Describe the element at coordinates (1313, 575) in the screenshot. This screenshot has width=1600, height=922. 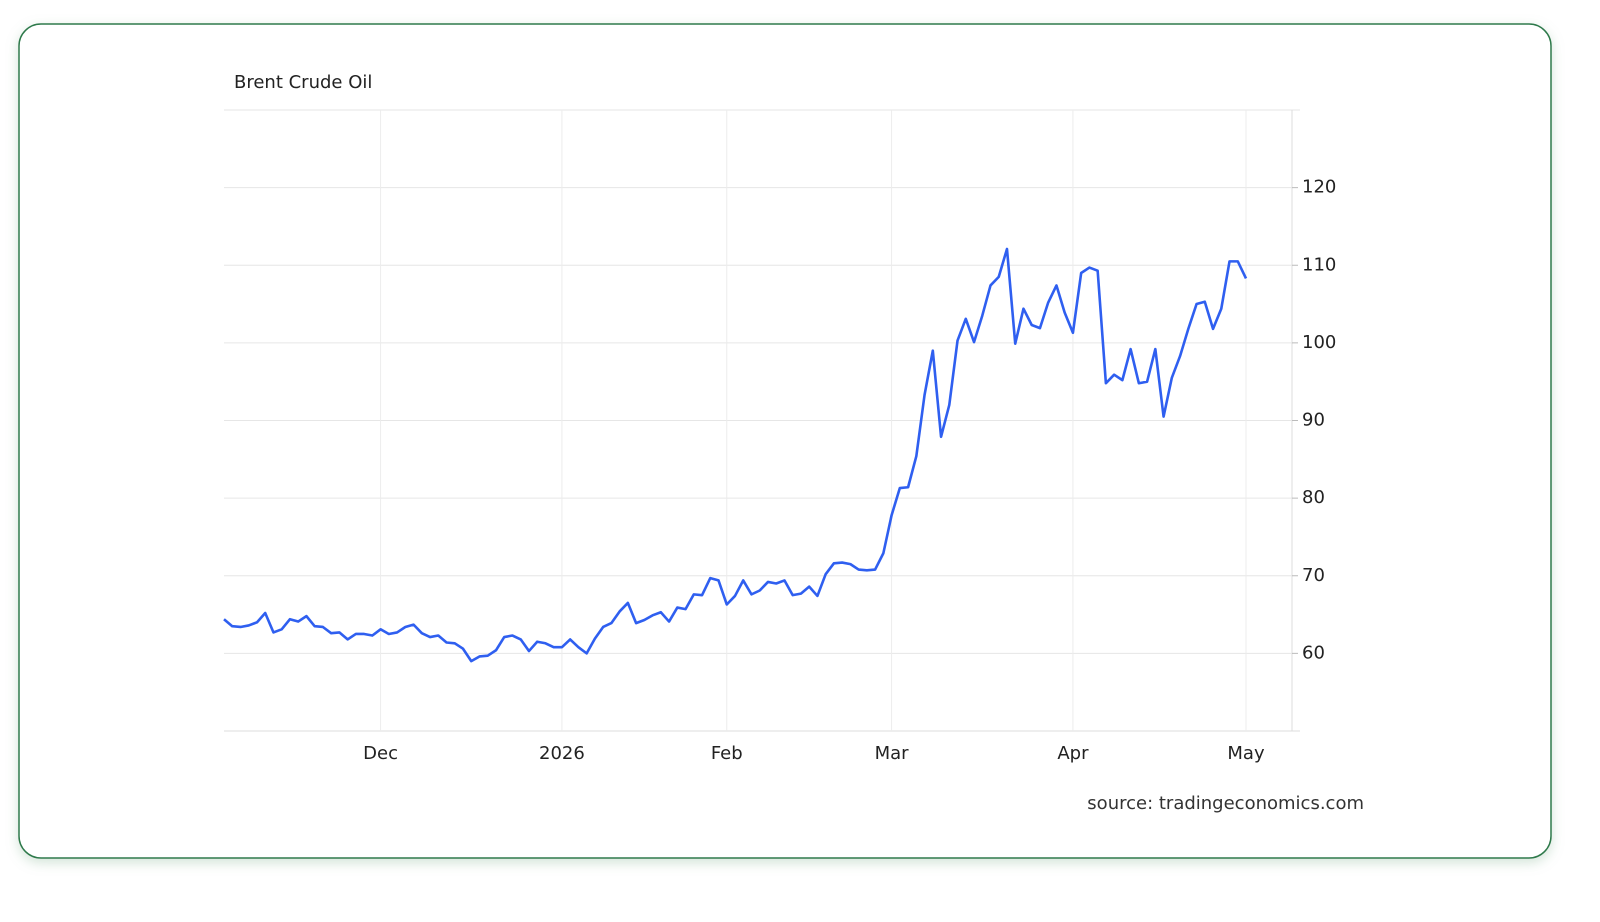
I see `y-tick-label: 70` at that location.